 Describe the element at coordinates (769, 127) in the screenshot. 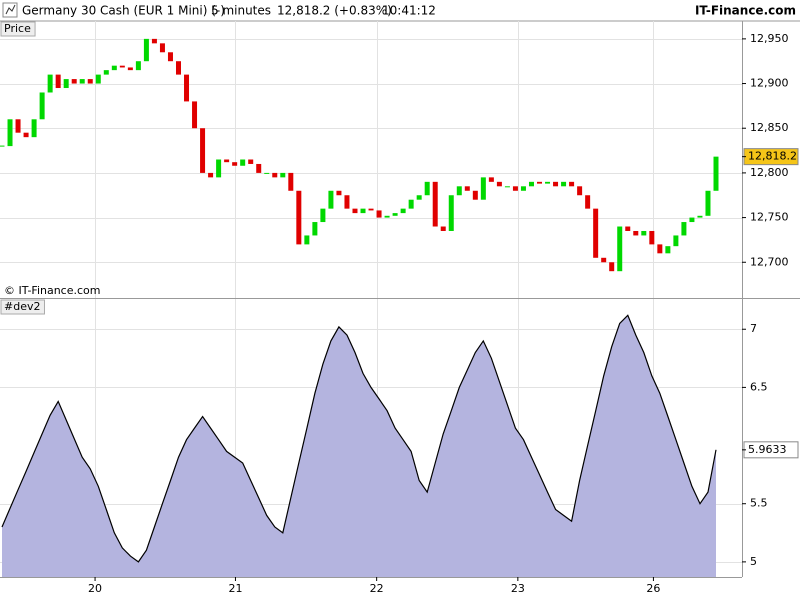

I see `y-tick-label: 12,850` at that location.